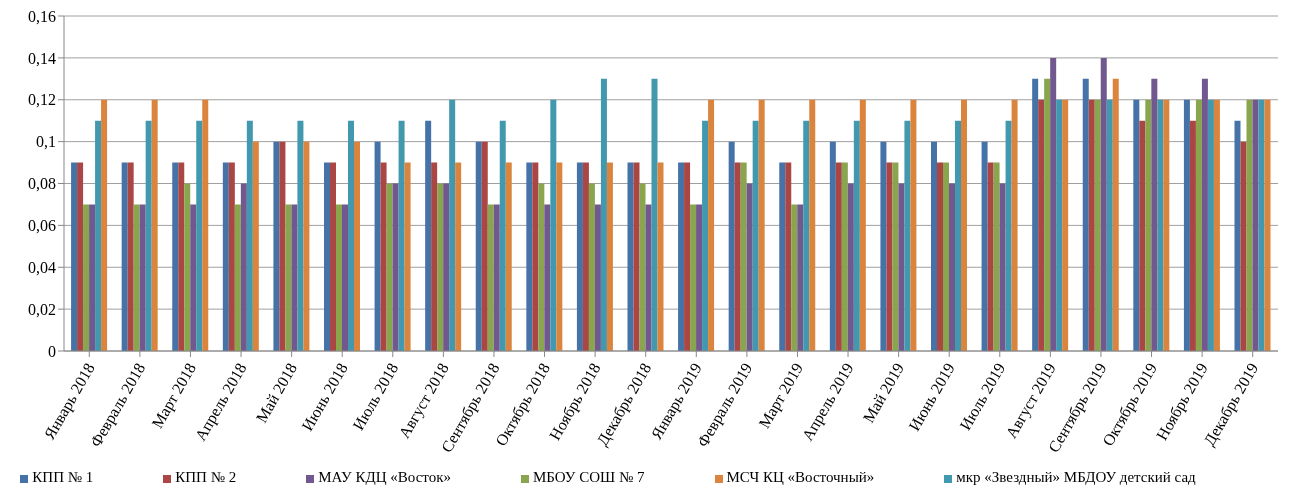 The height and width of the screenshot is (493, 1291). What do you see at coordinates (42, 226) in the screenshot?
I see `y-tick-label: 0,06` at bounding box center [42, 226].